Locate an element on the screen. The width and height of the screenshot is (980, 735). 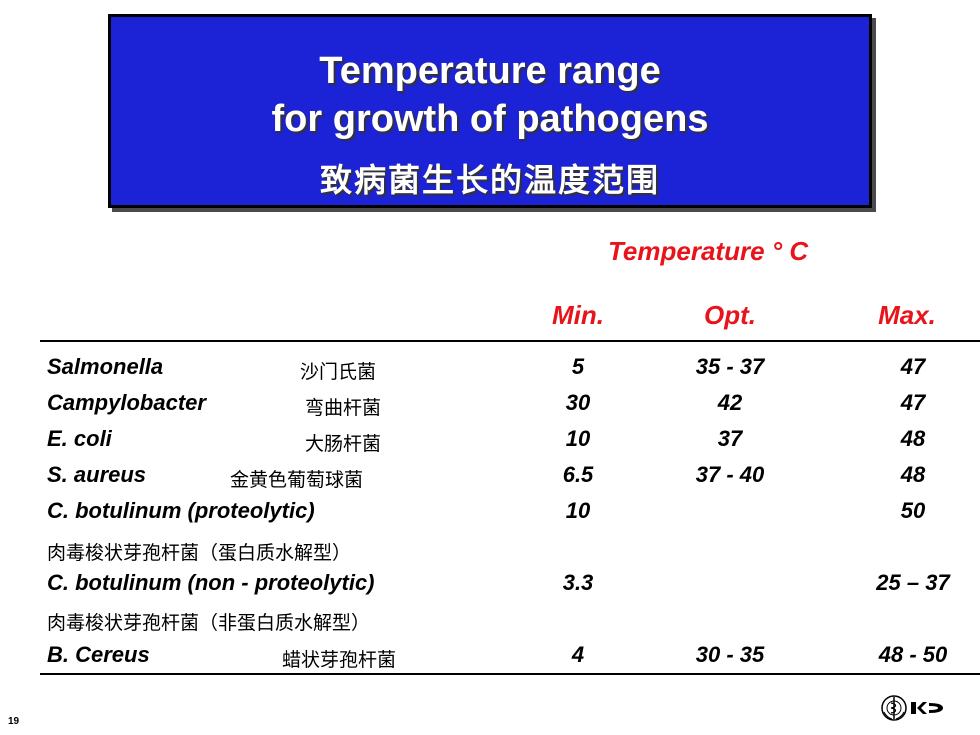
opt-temp: 37 is located at coordinates (730, 438).